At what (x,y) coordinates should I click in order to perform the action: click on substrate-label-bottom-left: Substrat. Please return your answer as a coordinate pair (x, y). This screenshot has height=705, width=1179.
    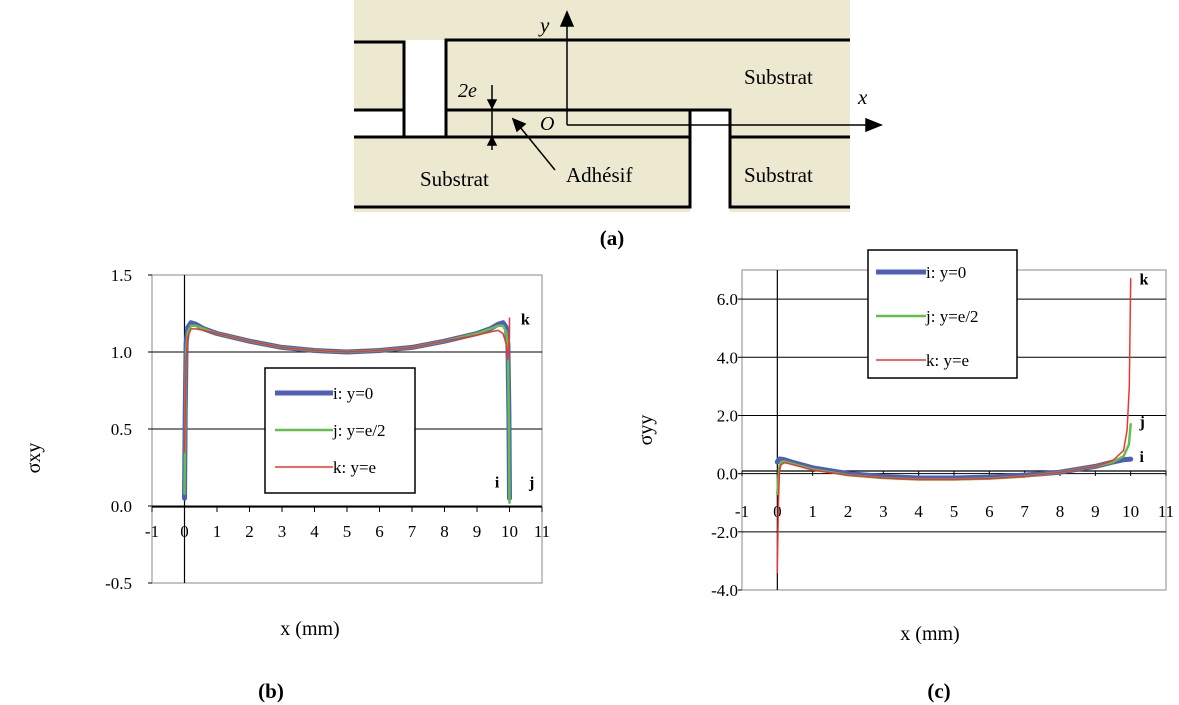
    Looking at the image, I should click on (454, 179).